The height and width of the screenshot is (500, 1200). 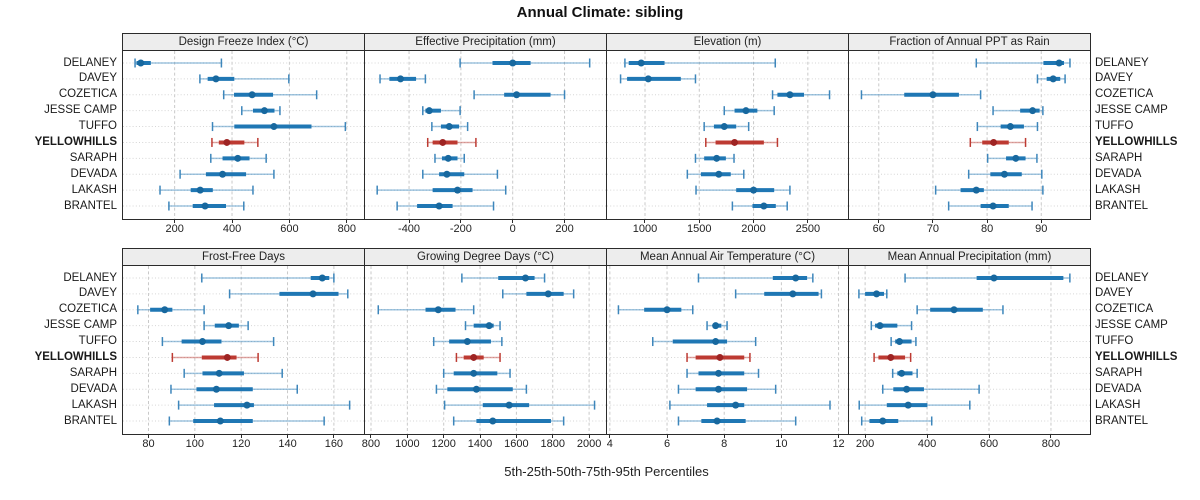 What do you see at coordinates (969, 42) in the screenshot?
I see `panel-title: Fraction of Annual PPT as Rain` at bounding box center [969, 42].